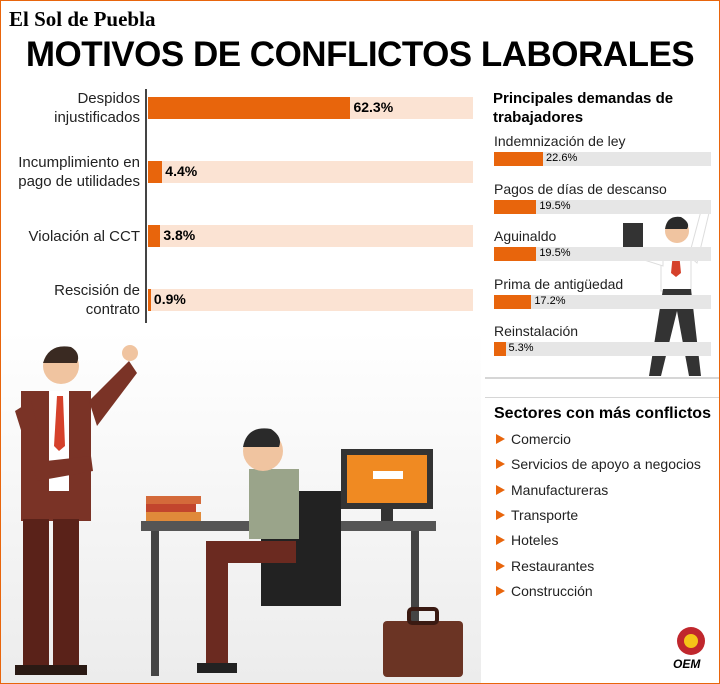 The width and height of the screenshot is (720, 684). What do you see at coordinates (560, 489) in the screenshot?
I see `sector-item: Manufactureras` at bounding box center [560, 489].